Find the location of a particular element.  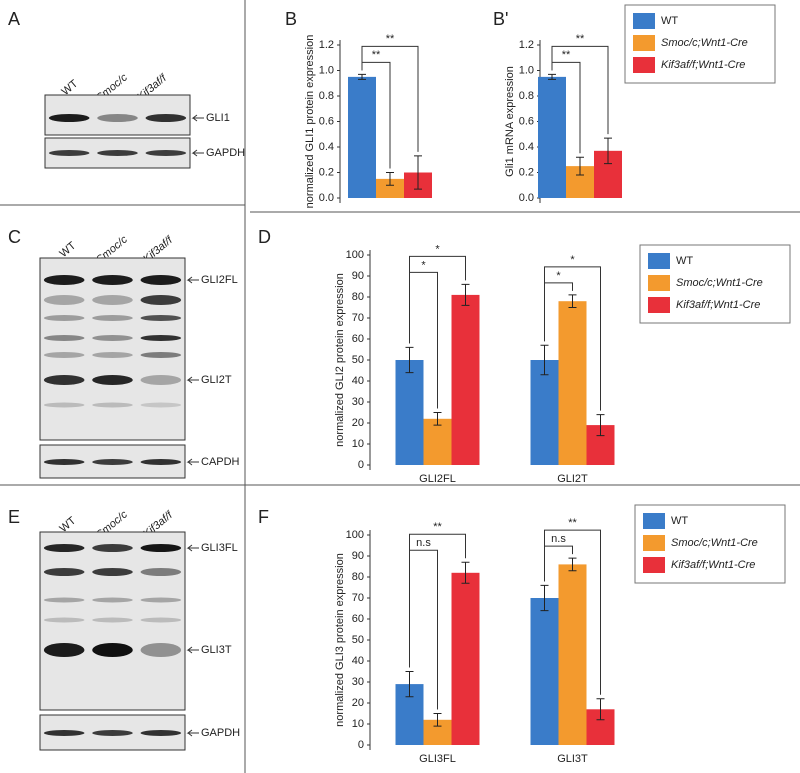

x-tick-label: GLI2T is located at coordinates (572, 479).